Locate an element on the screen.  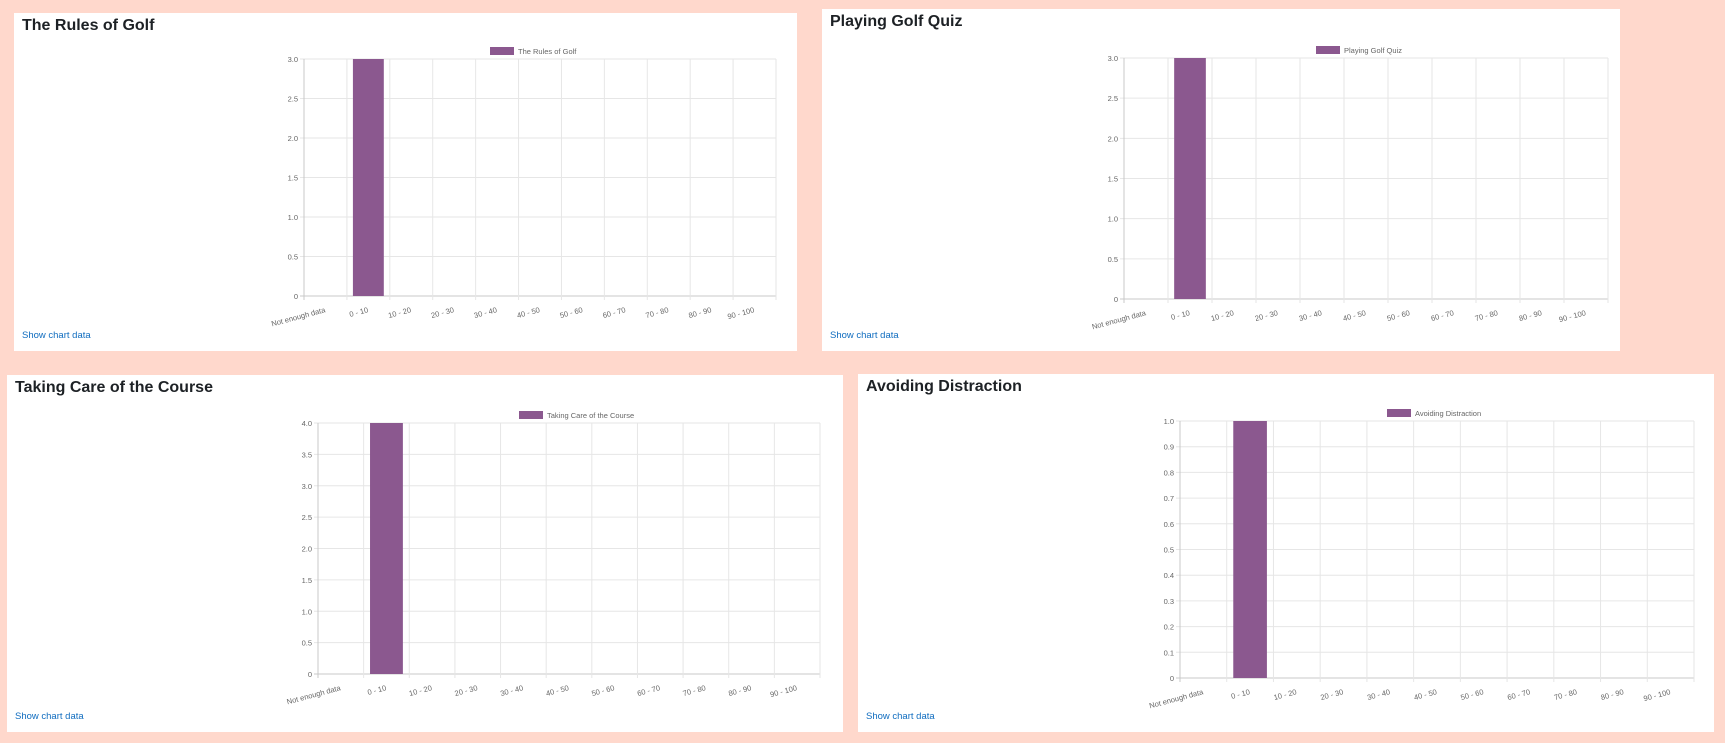
y-tick-label: 0.9 is located at coordinates (1169, 447).